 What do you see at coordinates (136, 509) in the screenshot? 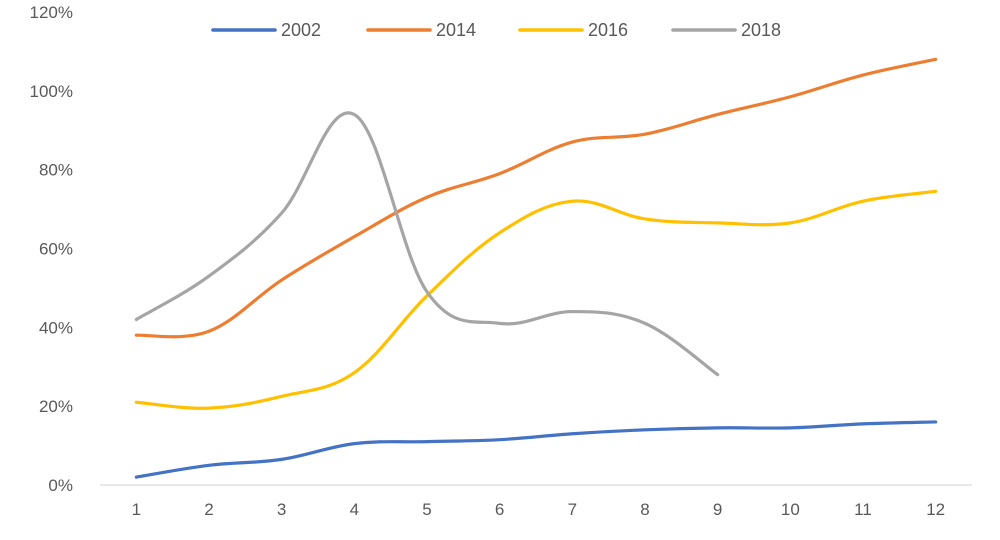
I see `x-tick-label: 1` at bounding box center [136, 509].